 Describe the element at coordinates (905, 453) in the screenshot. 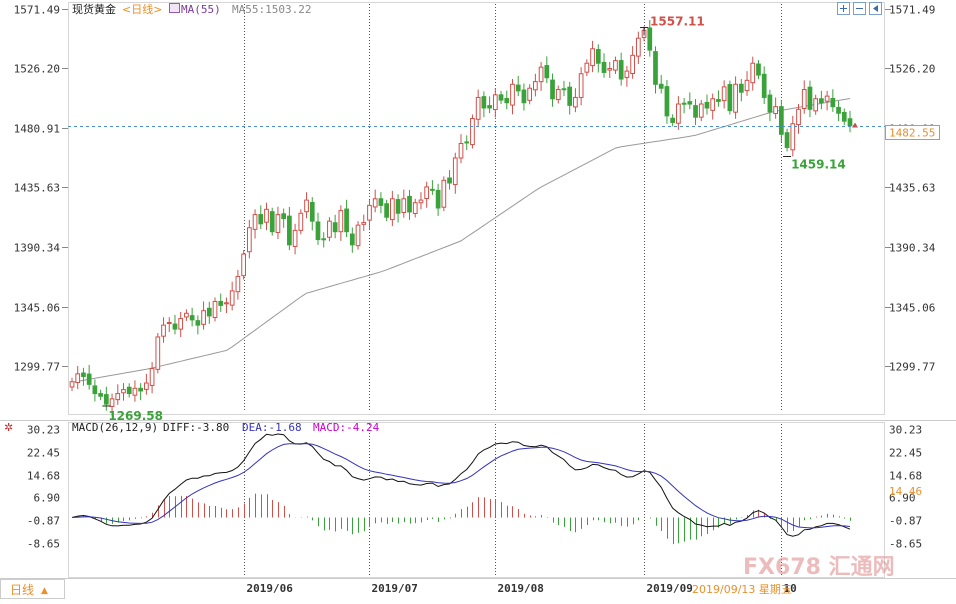

I see `macd-tick-label-right: 22.45` at that location.